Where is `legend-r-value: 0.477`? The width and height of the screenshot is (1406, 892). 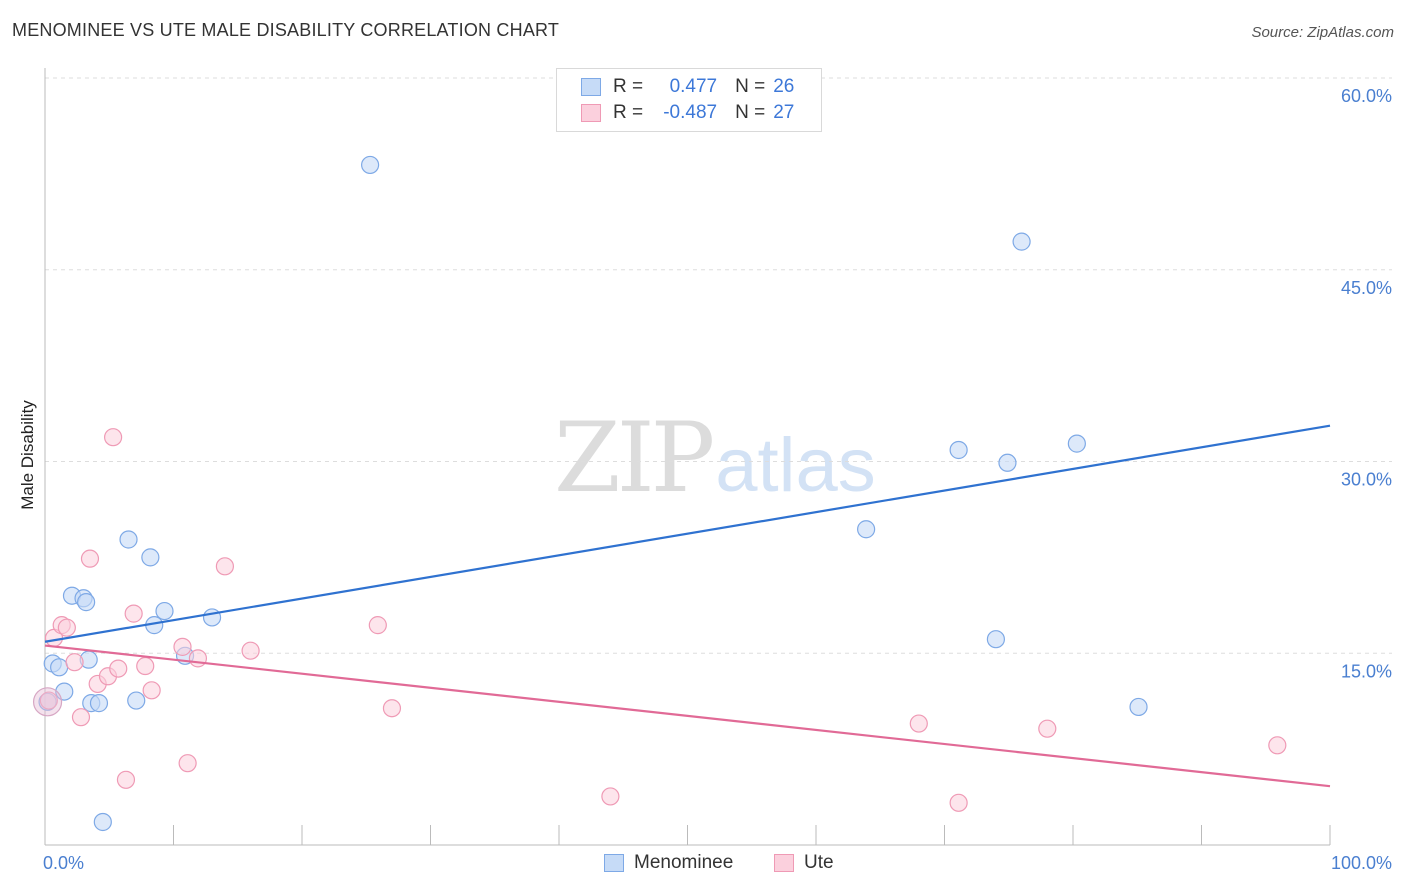 legend-r-value: 0.477 is located at coordinates (693, 86).